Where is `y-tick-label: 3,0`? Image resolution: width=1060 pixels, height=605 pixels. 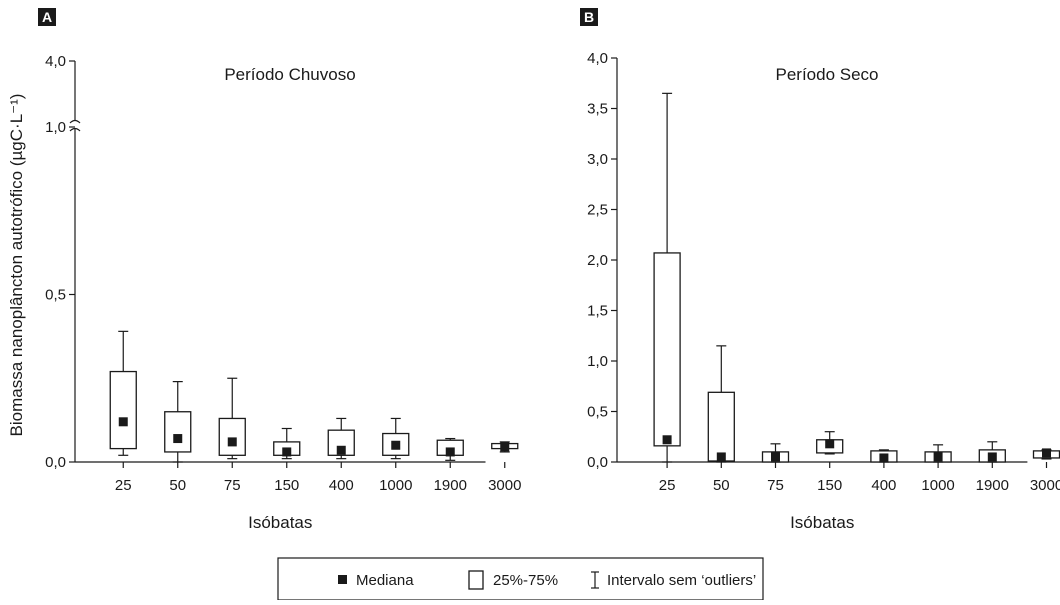 y-tick-label: 3,0 is located at coordinates (597, 159).